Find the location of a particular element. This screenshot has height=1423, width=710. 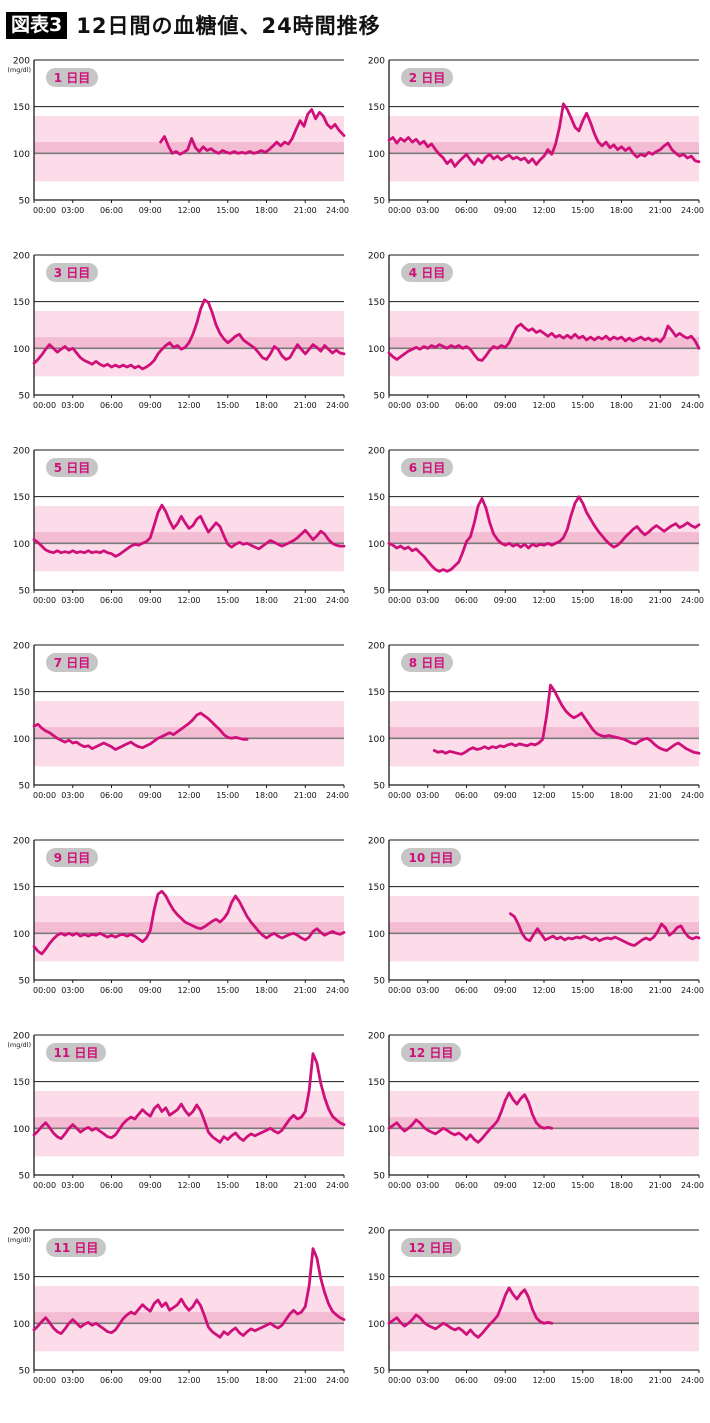

day-badge-label: 10 日目 is located at coordinates (431, 858).